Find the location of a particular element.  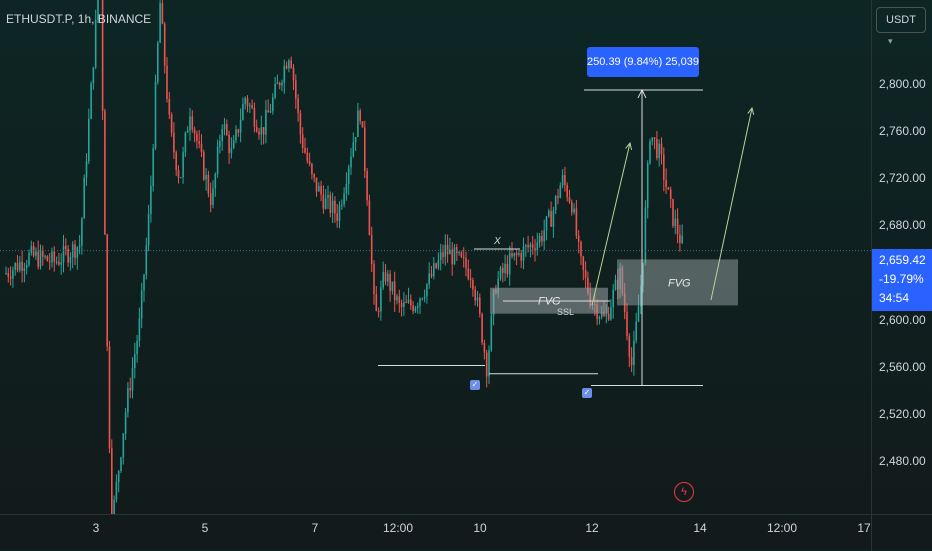

price-axis is located at coordinates (901, 257).